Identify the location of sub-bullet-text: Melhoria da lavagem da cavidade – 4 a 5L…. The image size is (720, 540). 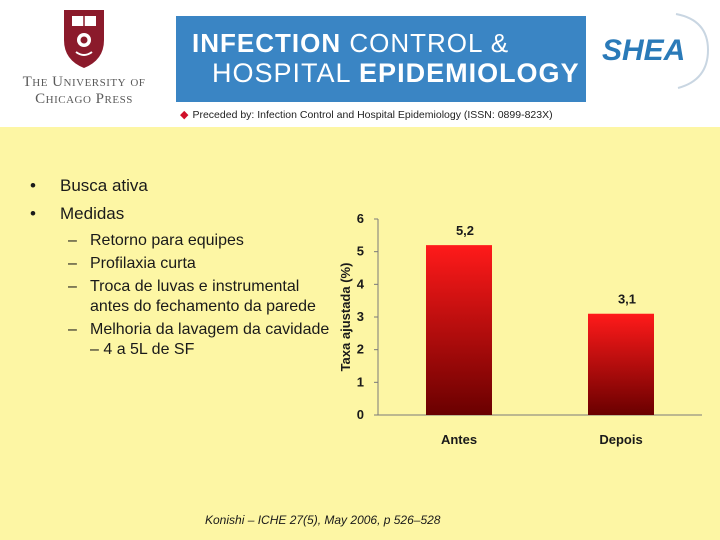
(210, 339).